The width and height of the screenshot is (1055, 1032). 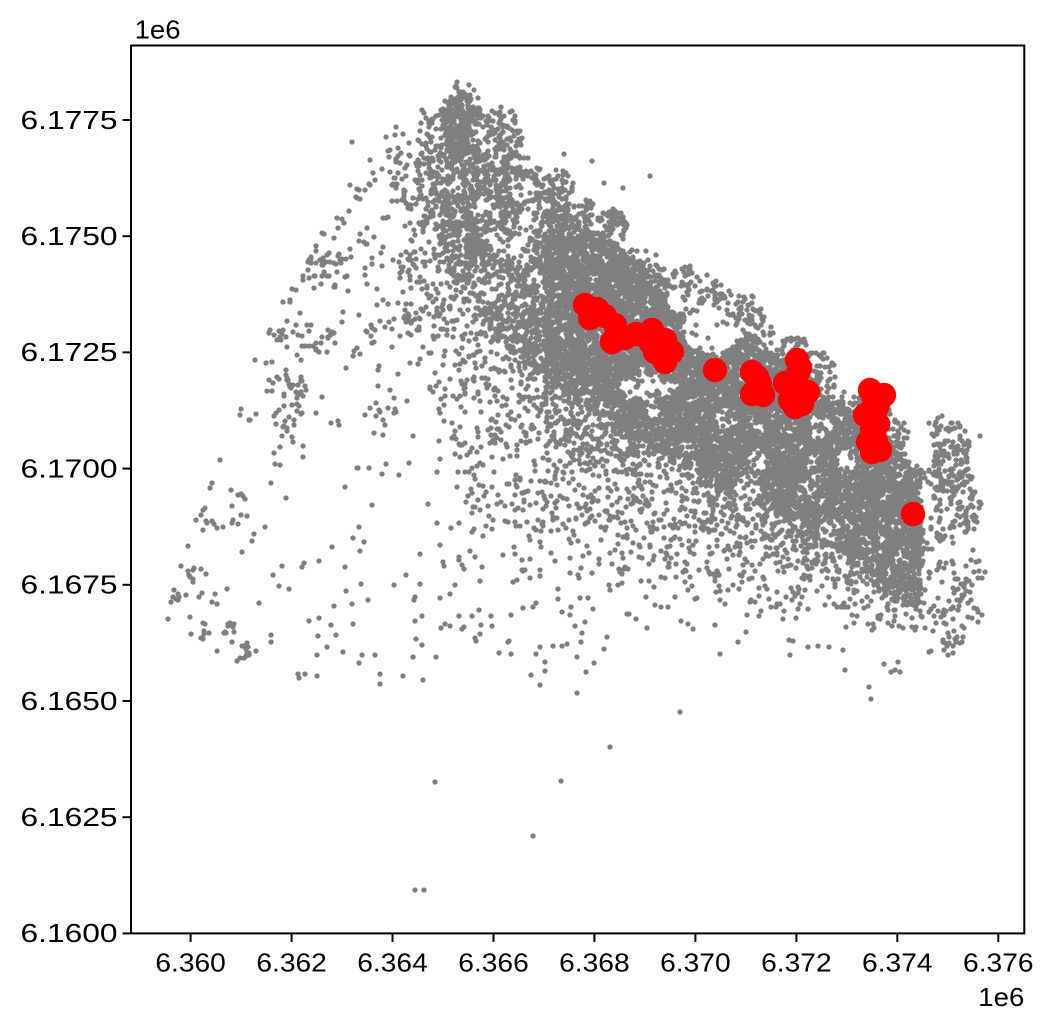 What do you see at coordinates (190, 964) in the screenshot?
I see `svg-text: 6.360` at bounding box center [190, 964].